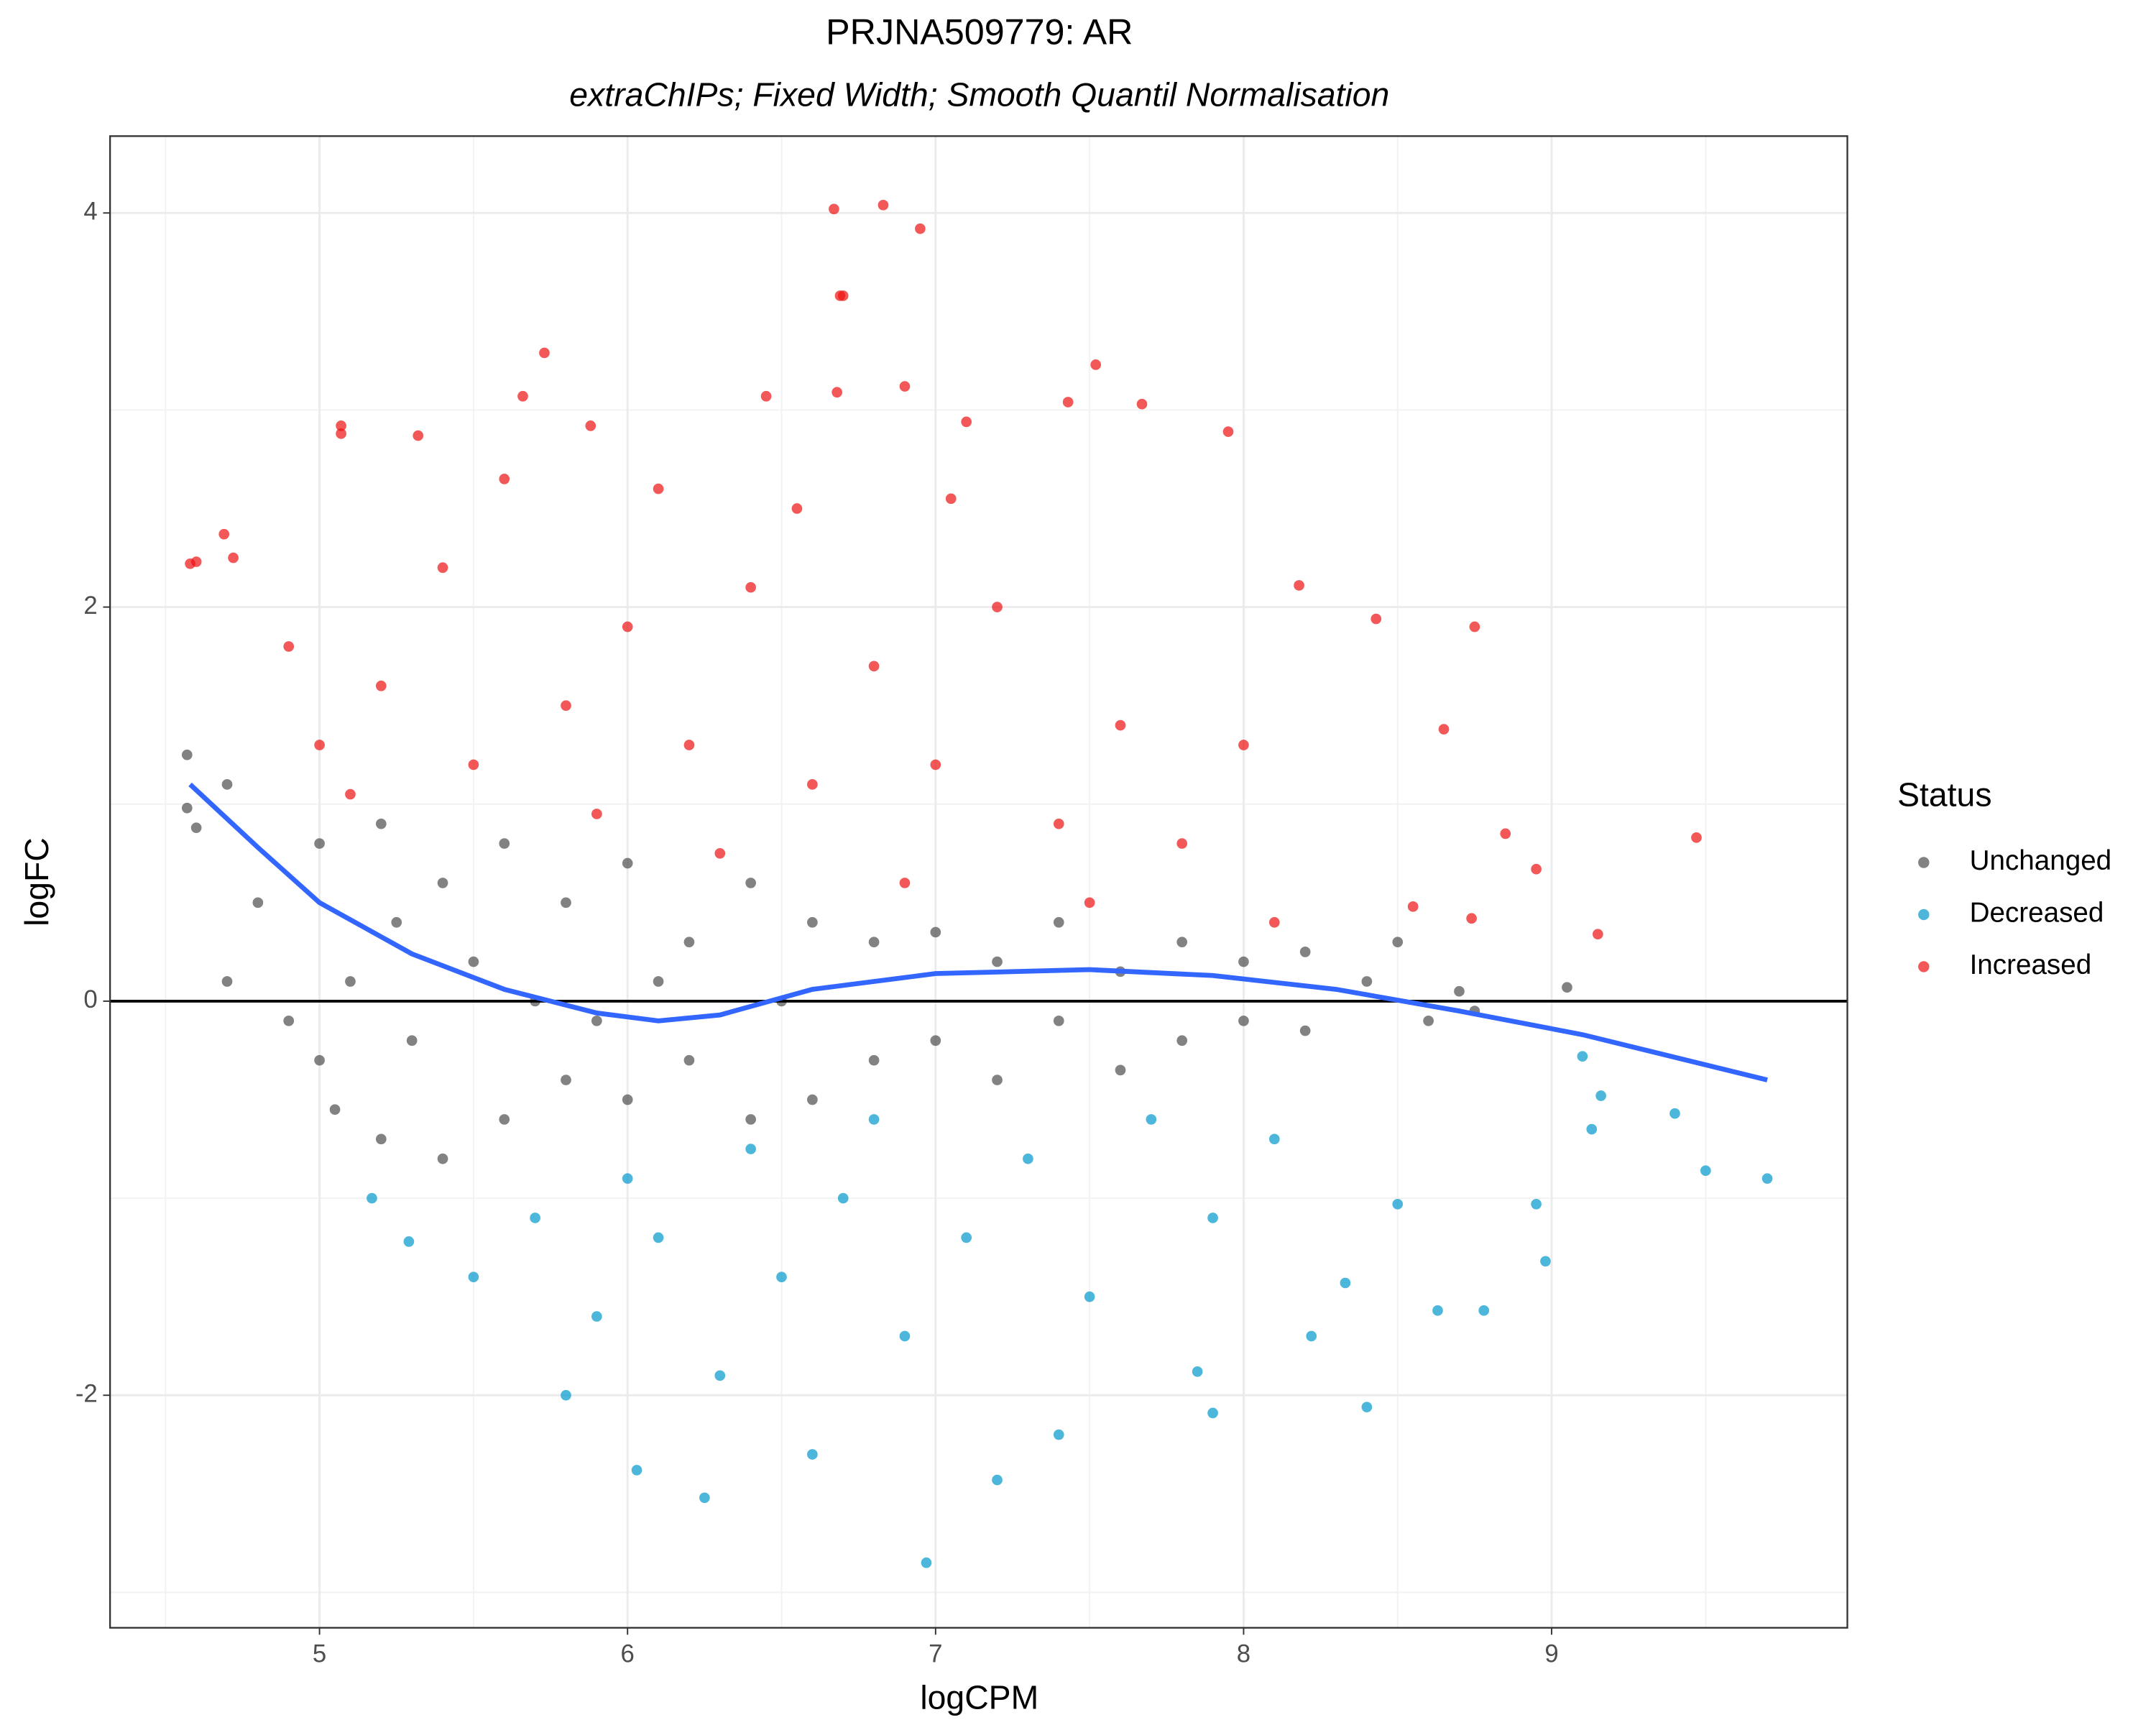 The image size is (2156, 1725). Describe the element at coordinates (90, 211) in the screenshot. I see `y-tick-label: 4` at that location.